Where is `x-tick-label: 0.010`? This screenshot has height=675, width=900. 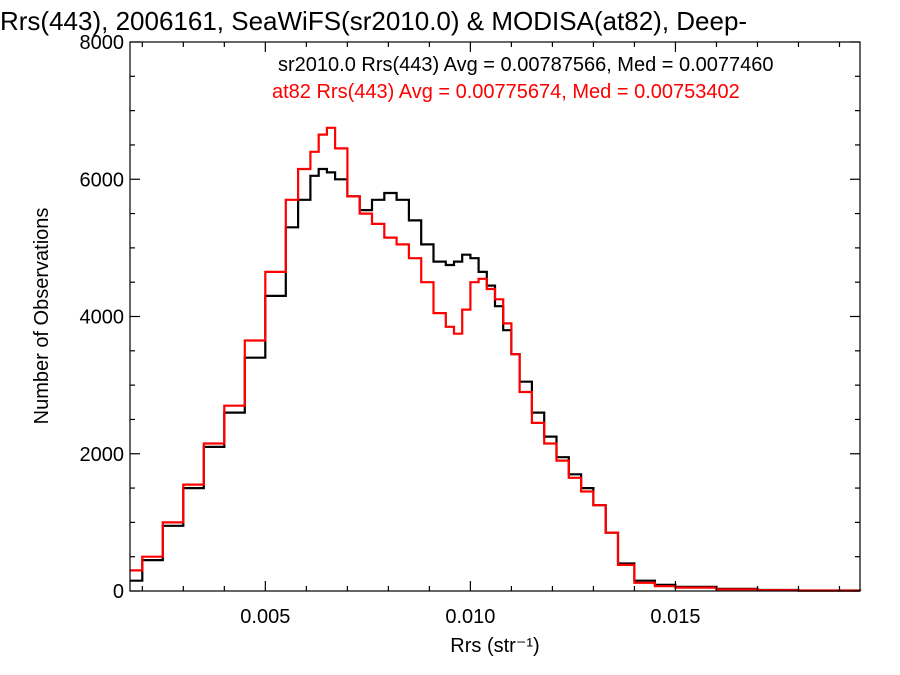 x-tick-label: 0.010 is located at coordinates (470, 617).